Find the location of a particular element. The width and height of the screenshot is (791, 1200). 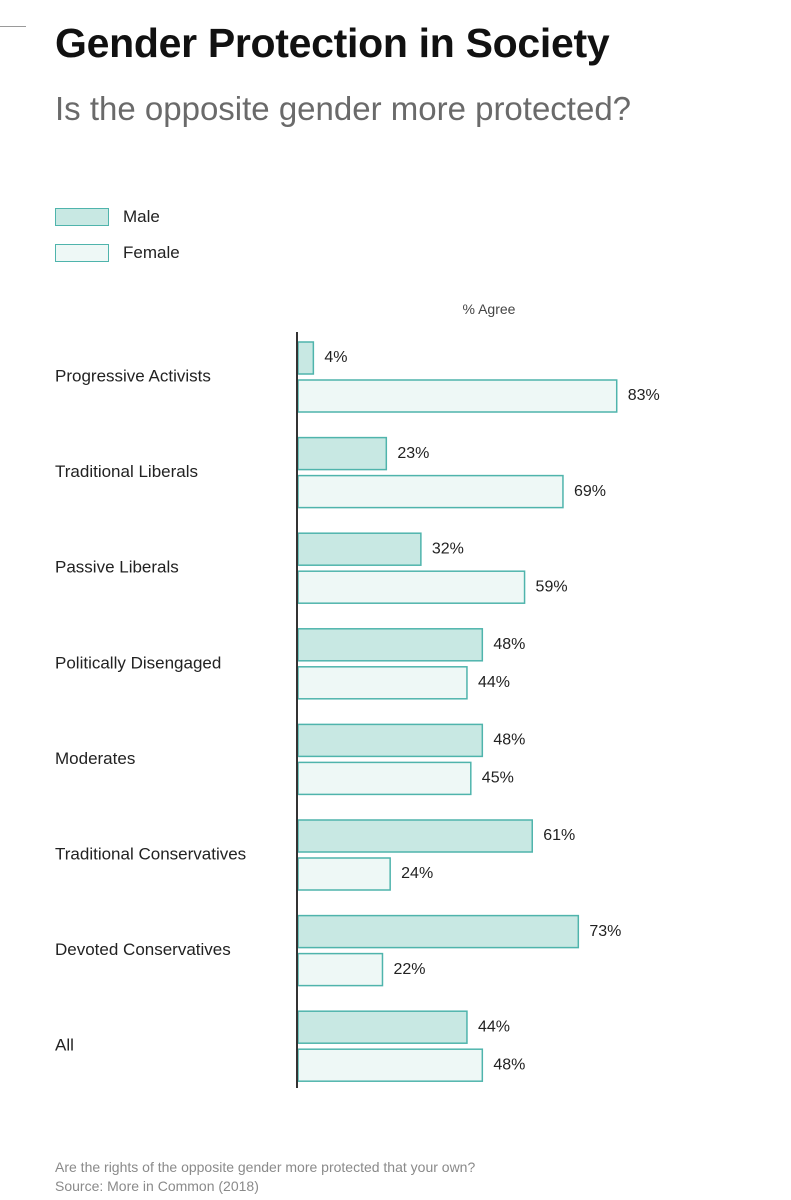

bar-male-passive-liberals is located at coordinates (359, 549).